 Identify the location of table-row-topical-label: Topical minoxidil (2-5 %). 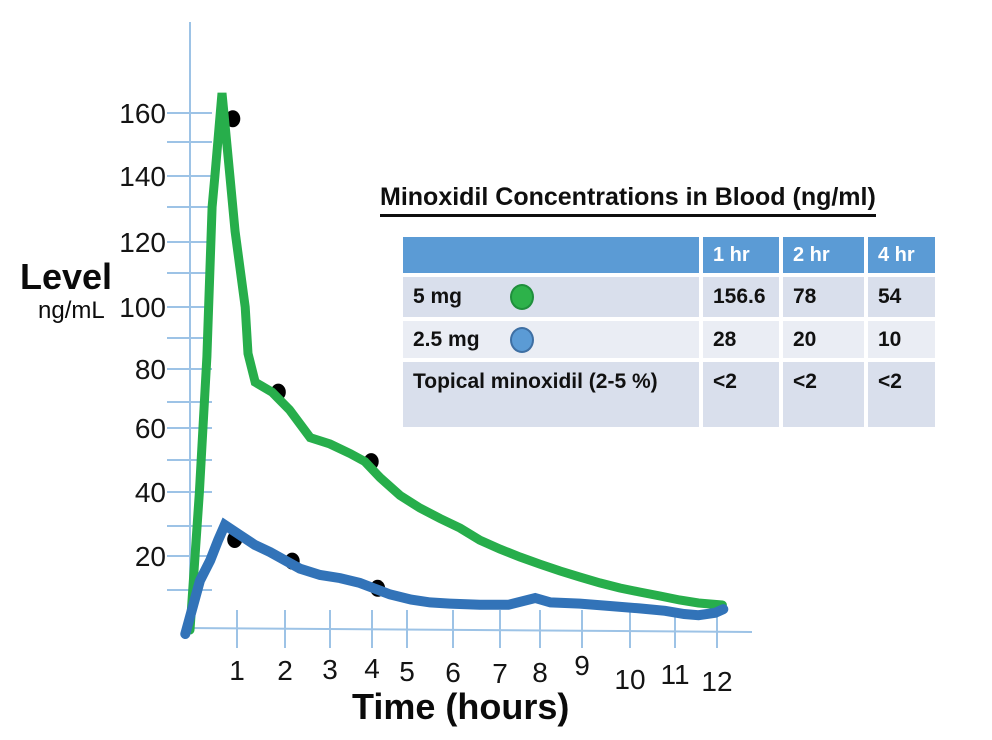
(551, 394).